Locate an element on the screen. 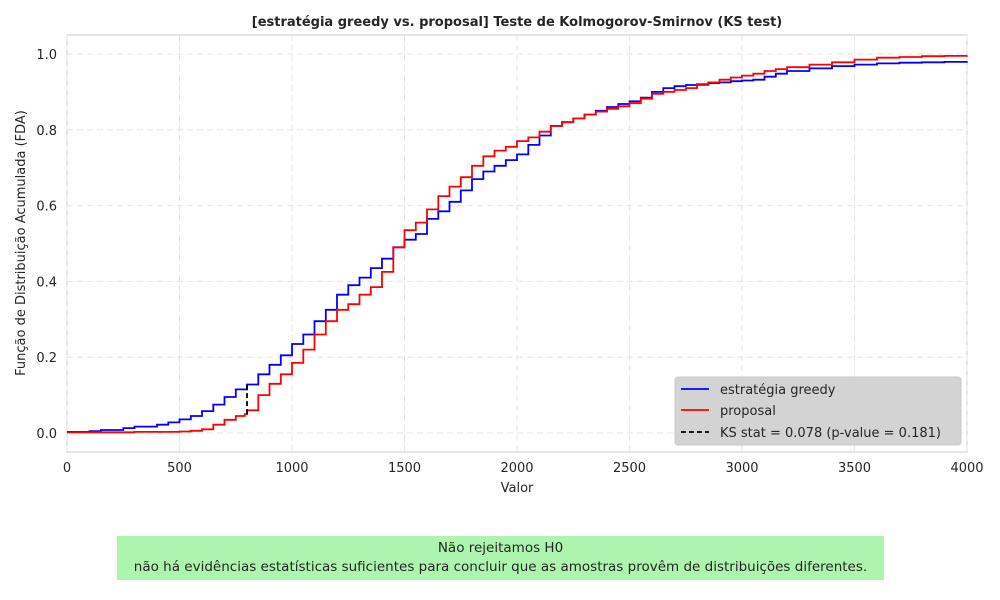  conclusion-title: Não rejeitamos H0 is located at coordinates (500, 548).